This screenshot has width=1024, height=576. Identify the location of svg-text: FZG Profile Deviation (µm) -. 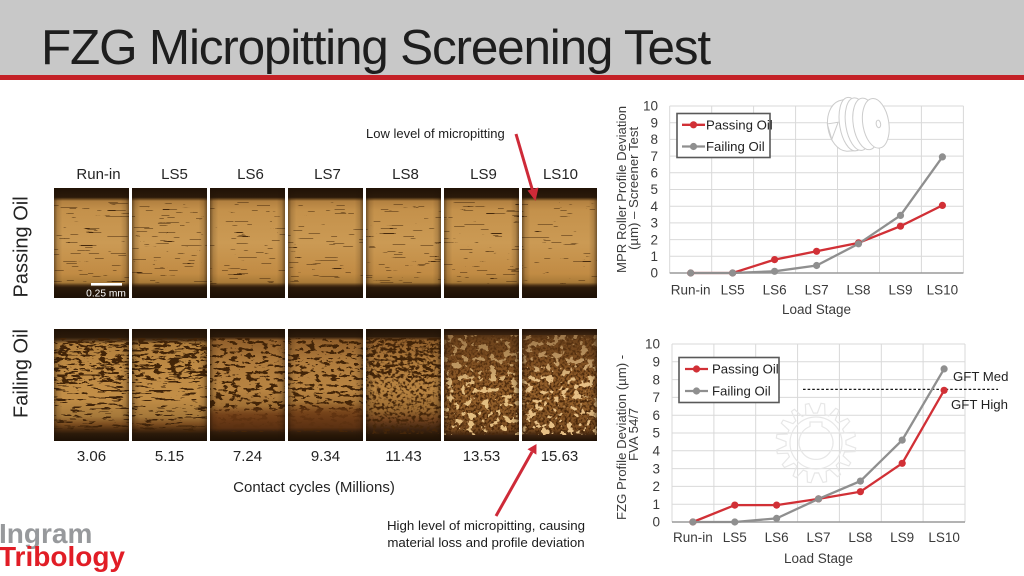
(621, 437).